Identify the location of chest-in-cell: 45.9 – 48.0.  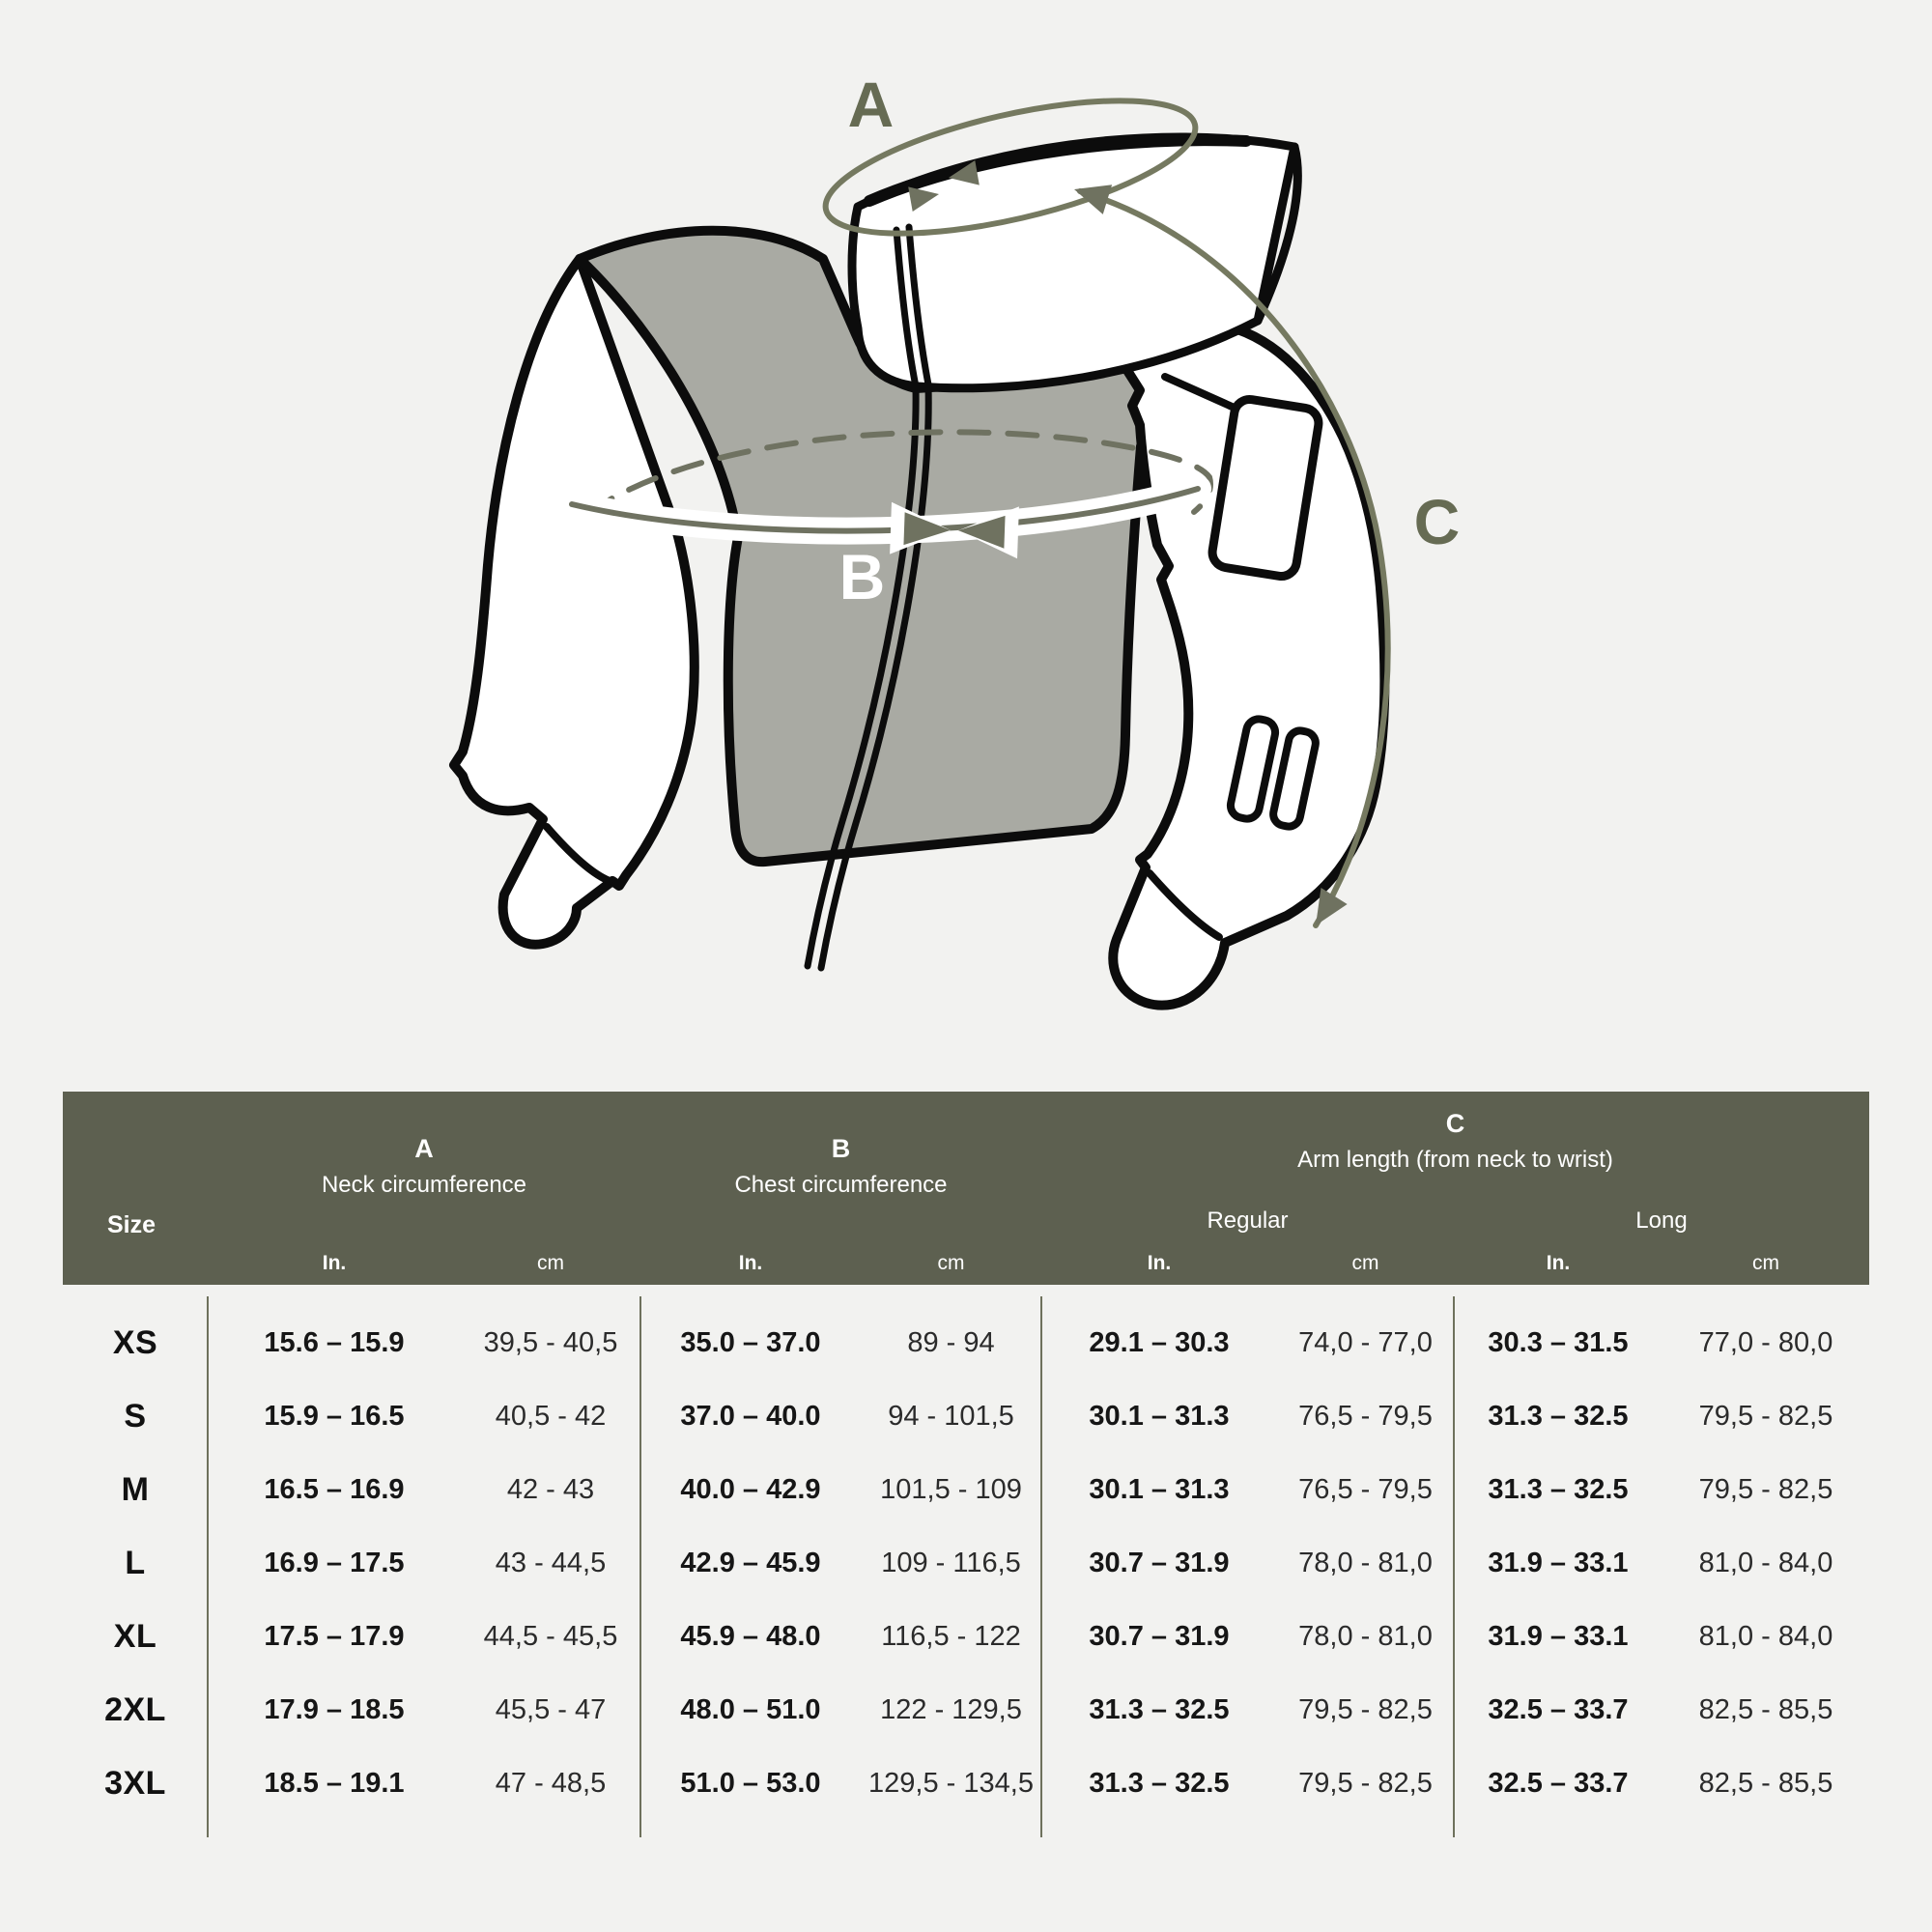
(750, 1636).